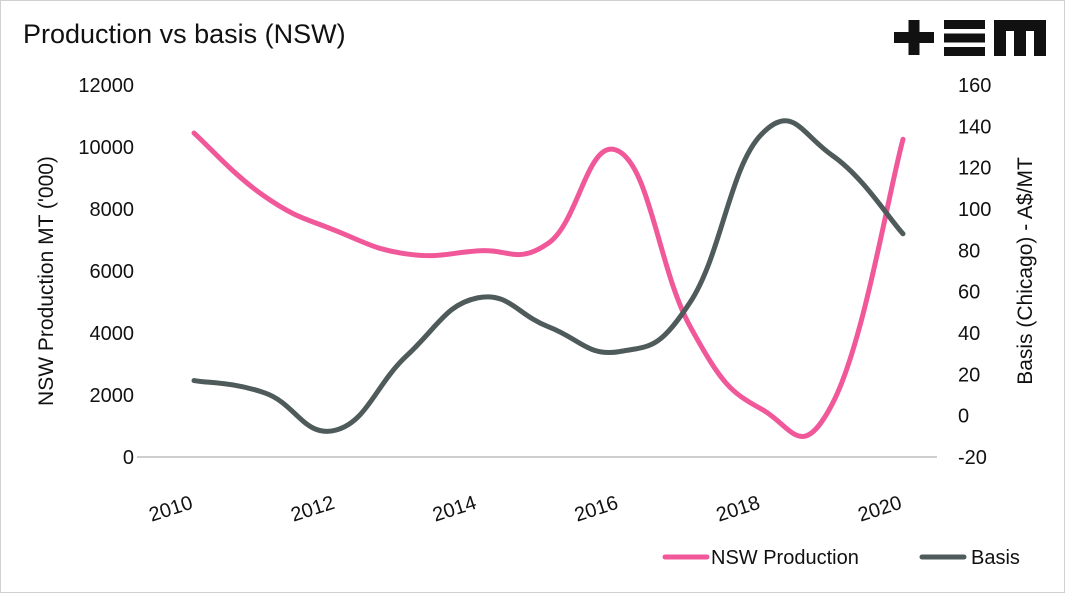 The height and width of the screenshot is (593, 1065). I want to click on y-tick-label-right: 60, so click(969, 293).